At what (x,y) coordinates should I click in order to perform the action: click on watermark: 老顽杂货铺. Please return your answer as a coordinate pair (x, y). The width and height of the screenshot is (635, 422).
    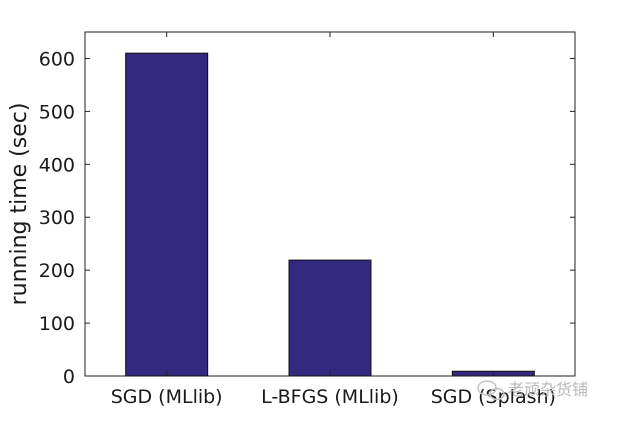
    Looking at the image, I should click on (532, 390).